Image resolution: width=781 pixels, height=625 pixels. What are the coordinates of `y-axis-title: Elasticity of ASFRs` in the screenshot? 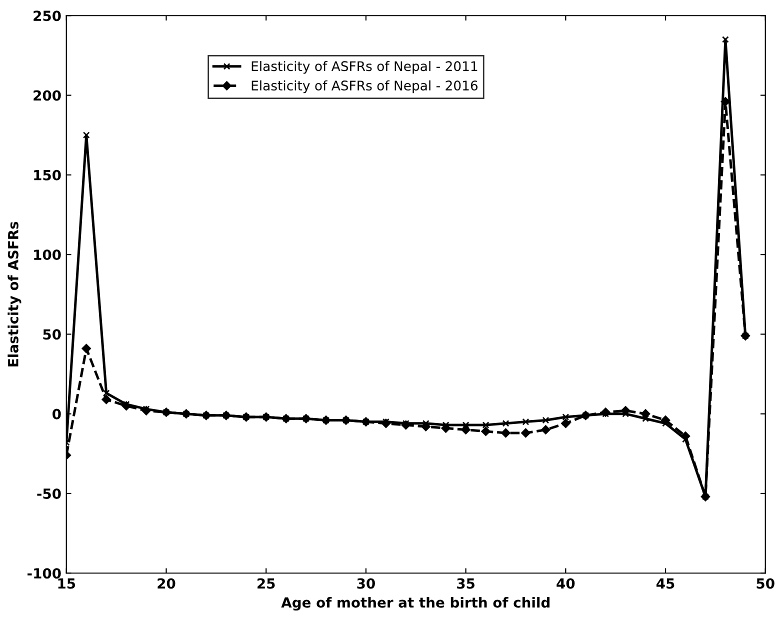 It's located at (15, 294).